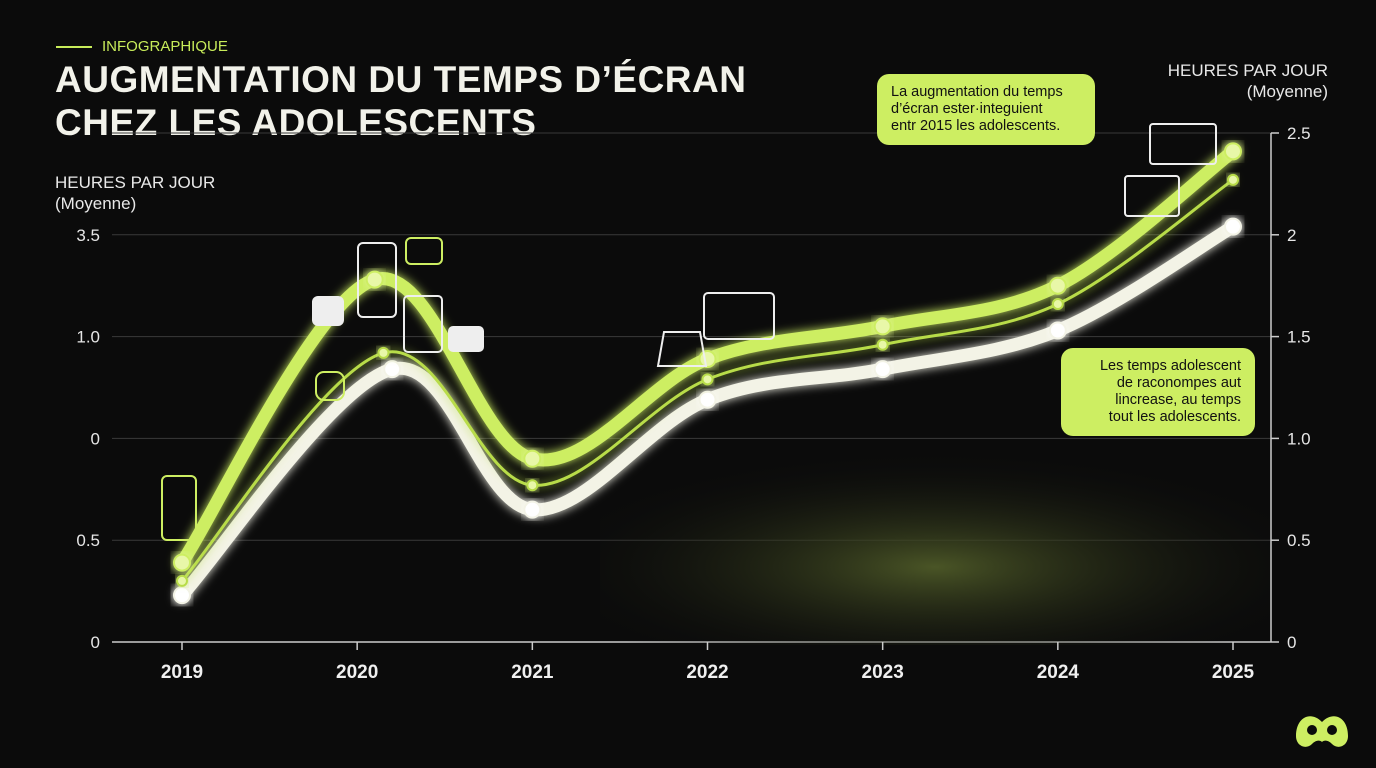 This screenshot has width=1376, height=768. What do you see at coordinates (96, 203) in the screenshot?
I see `left-axis-label-2: (Moyenne)` at bounding box center [96, 203].